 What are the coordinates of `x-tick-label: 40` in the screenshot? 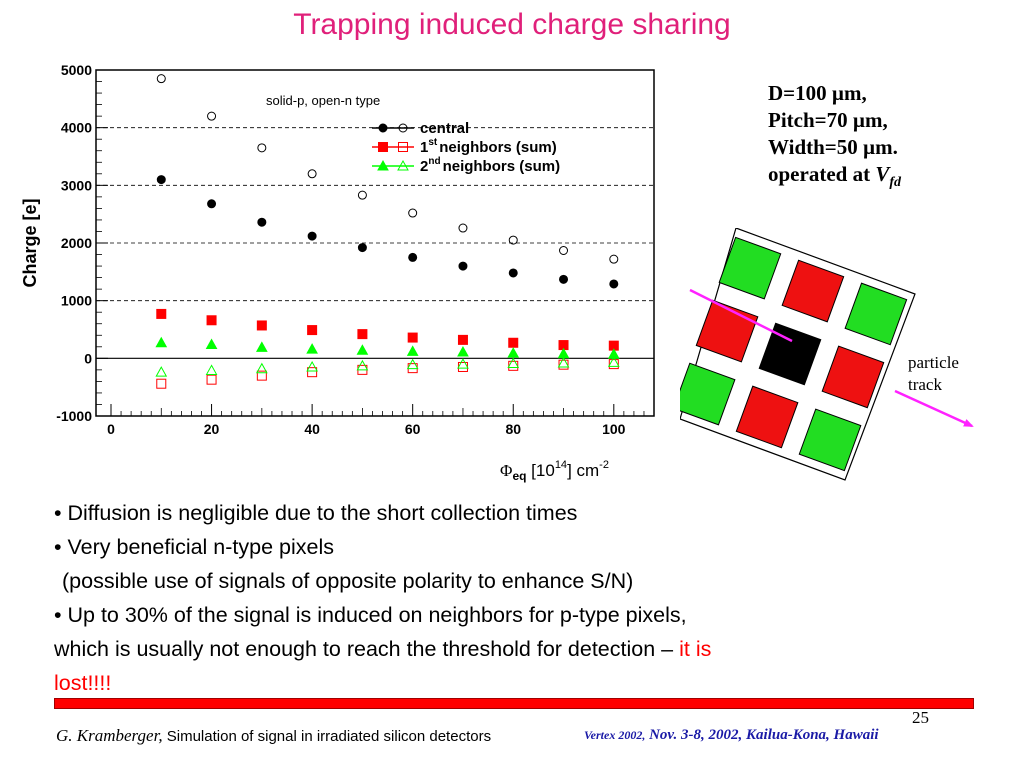 It's located at (312, 429).